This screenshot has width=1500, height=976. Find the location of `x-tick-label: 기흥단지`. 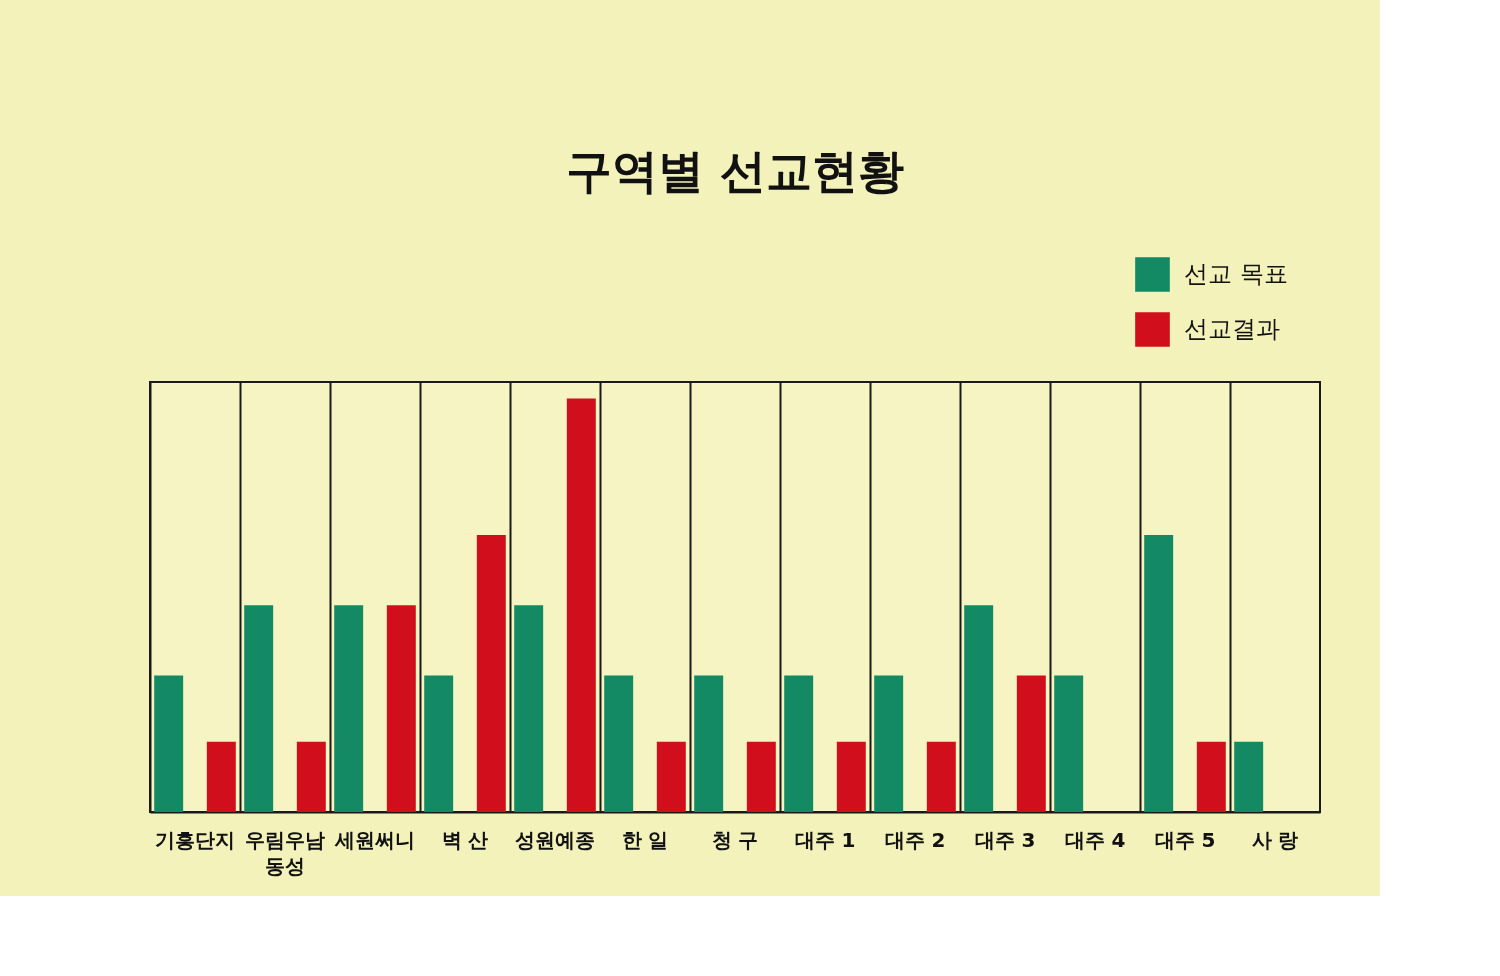

x-tick-label: 기흥단지 is located at coordinates (195, 839).